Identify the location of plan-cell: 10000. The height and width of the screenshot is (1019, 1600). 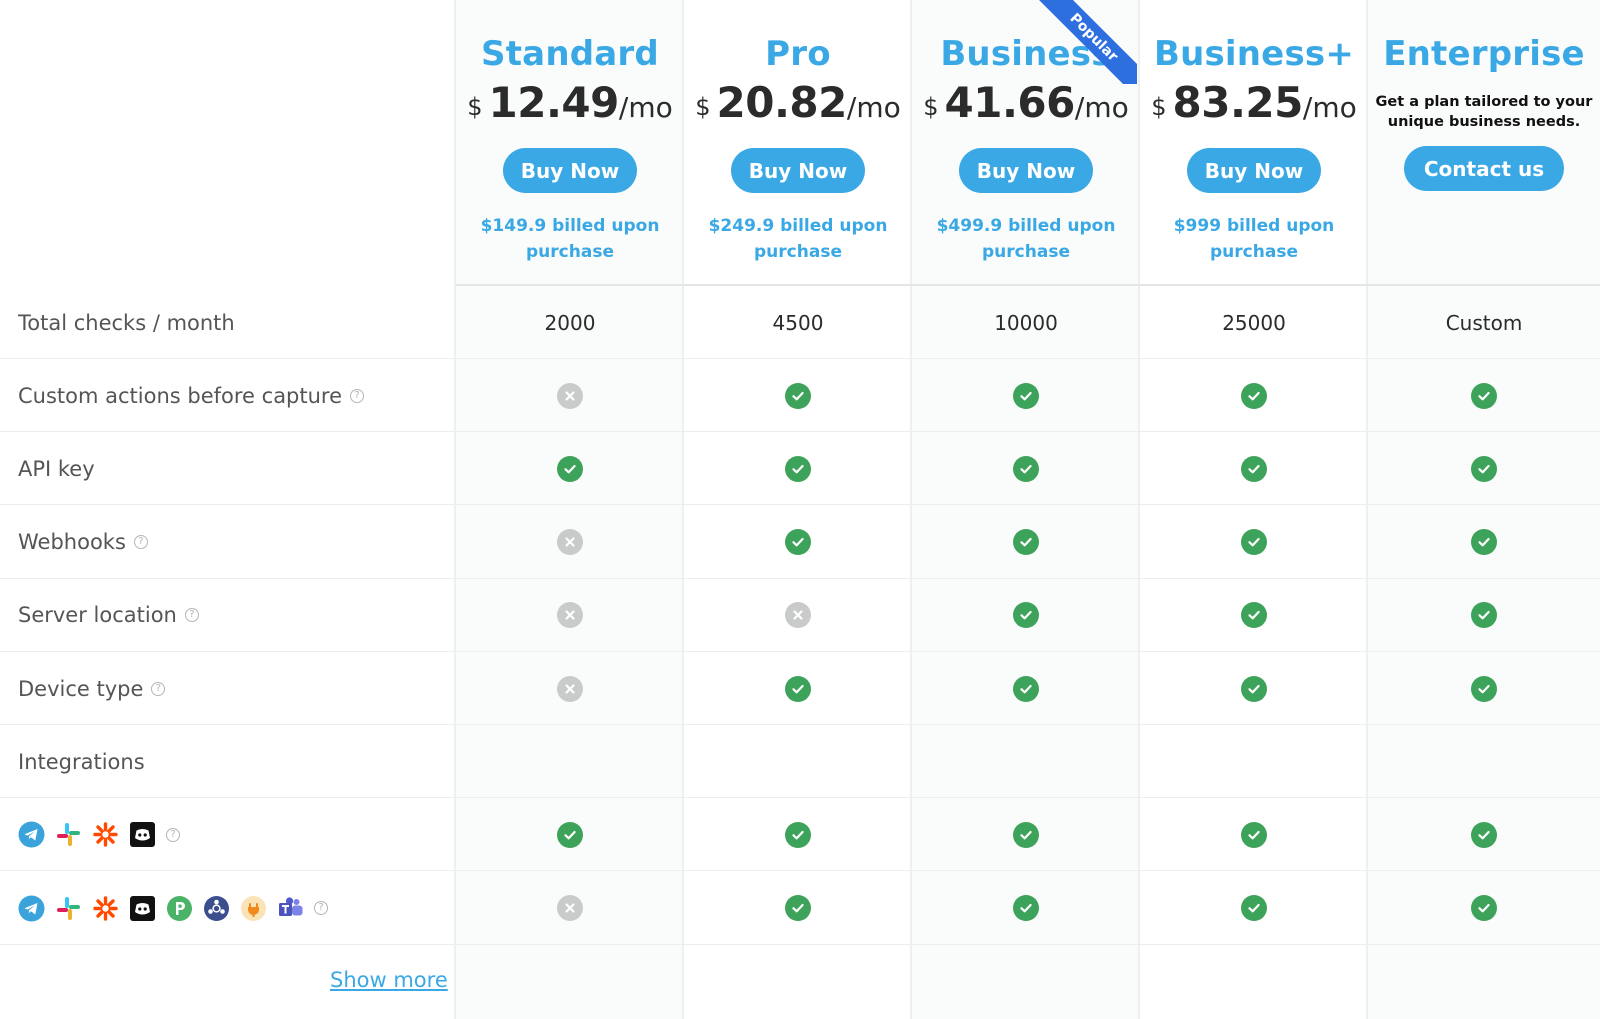
(1026, 322).